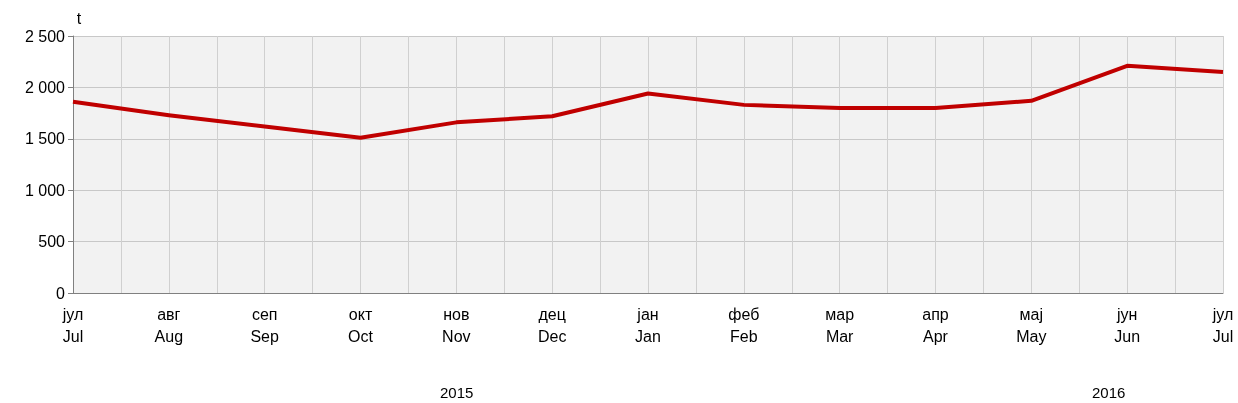 The height and width of the screenshot is (403, 1238). Describe the element at coordinates (79, 18) in the screenshot. I see `y-axis-title: t` at that location.